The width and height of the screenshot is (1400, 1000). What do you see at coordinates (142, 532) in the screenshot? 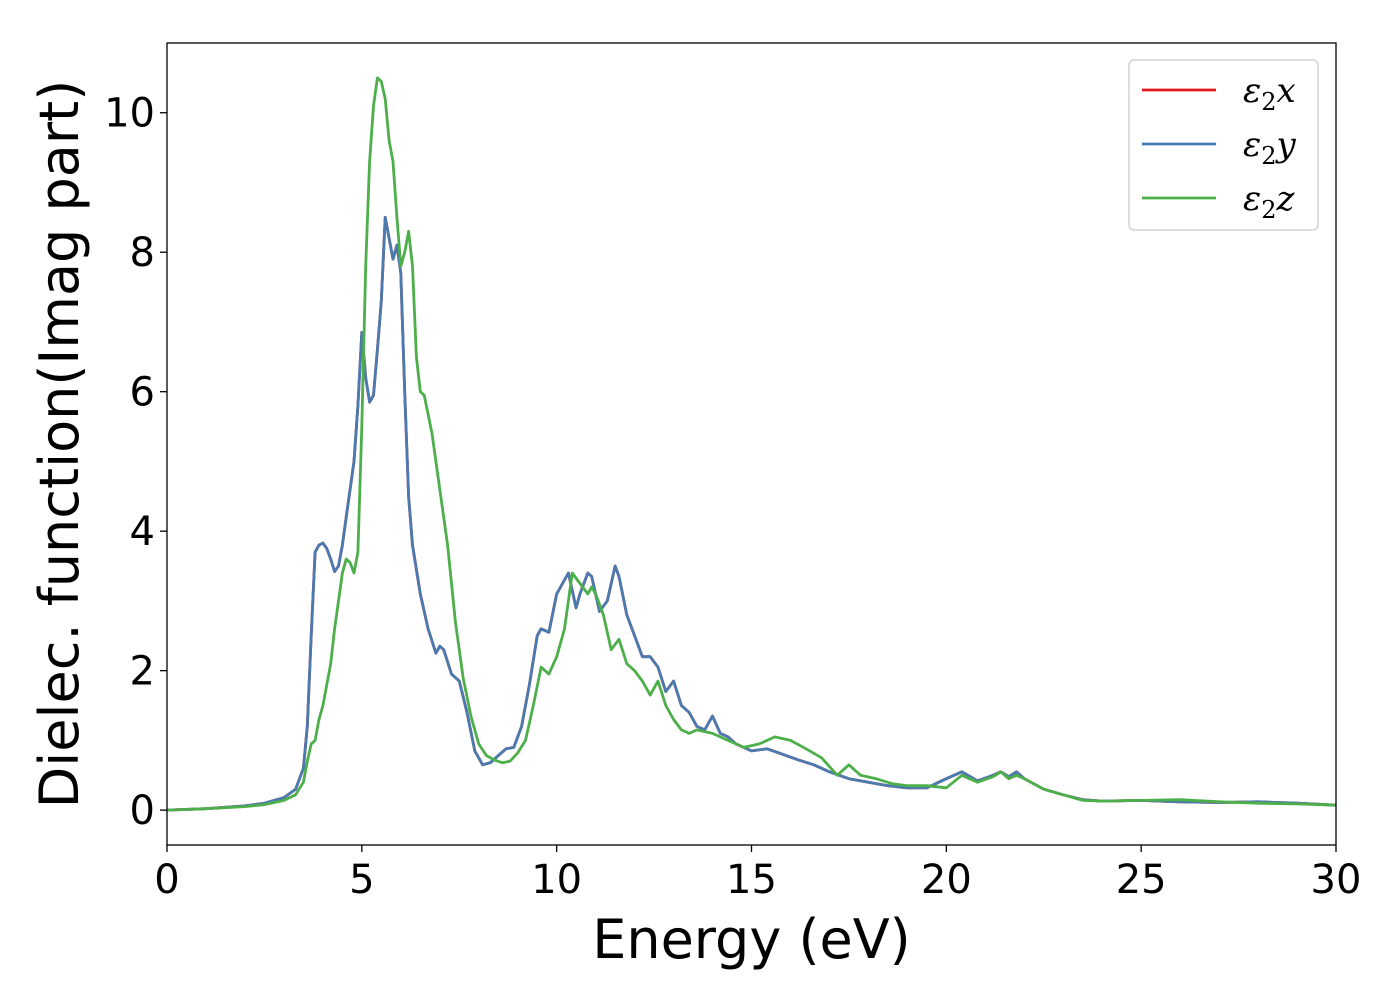
I see `y-tick-label: 4` at bounding box center [142, 532].